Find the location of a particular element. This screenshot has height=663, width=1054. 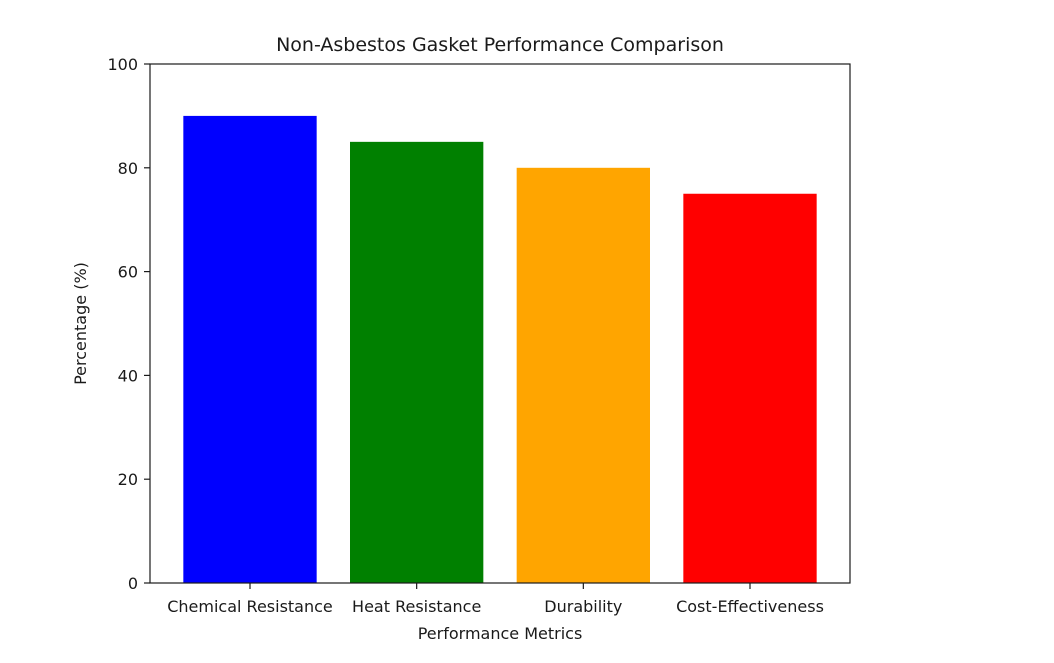

x-tick-label: Chemical Resistance is located at coordinates (250, 606).